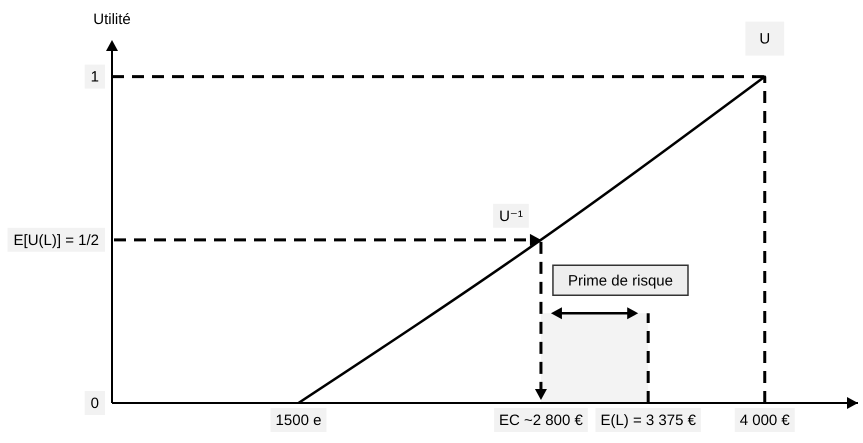  Describe the element at coordinates (764, 39) in the screenshot. I see `series-label: U` at that location.